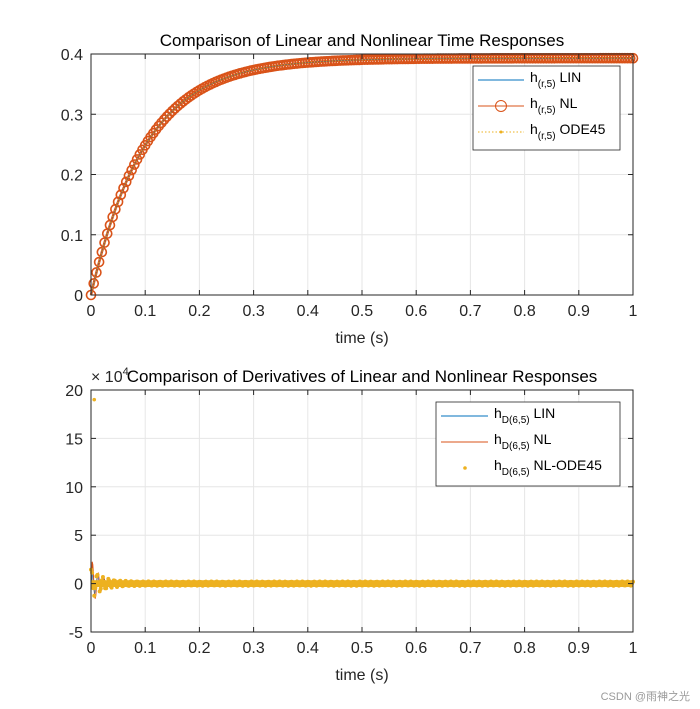  I want to click on ode45-band, so click(362, 583).